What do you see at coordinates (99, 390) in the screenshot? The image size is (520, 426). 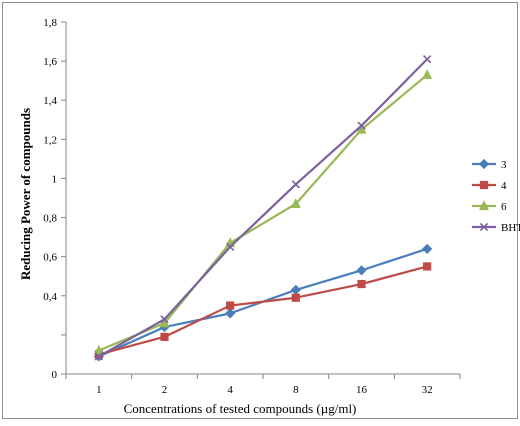 I see `x-tick-label: 1` at bounding box center [99, 390].